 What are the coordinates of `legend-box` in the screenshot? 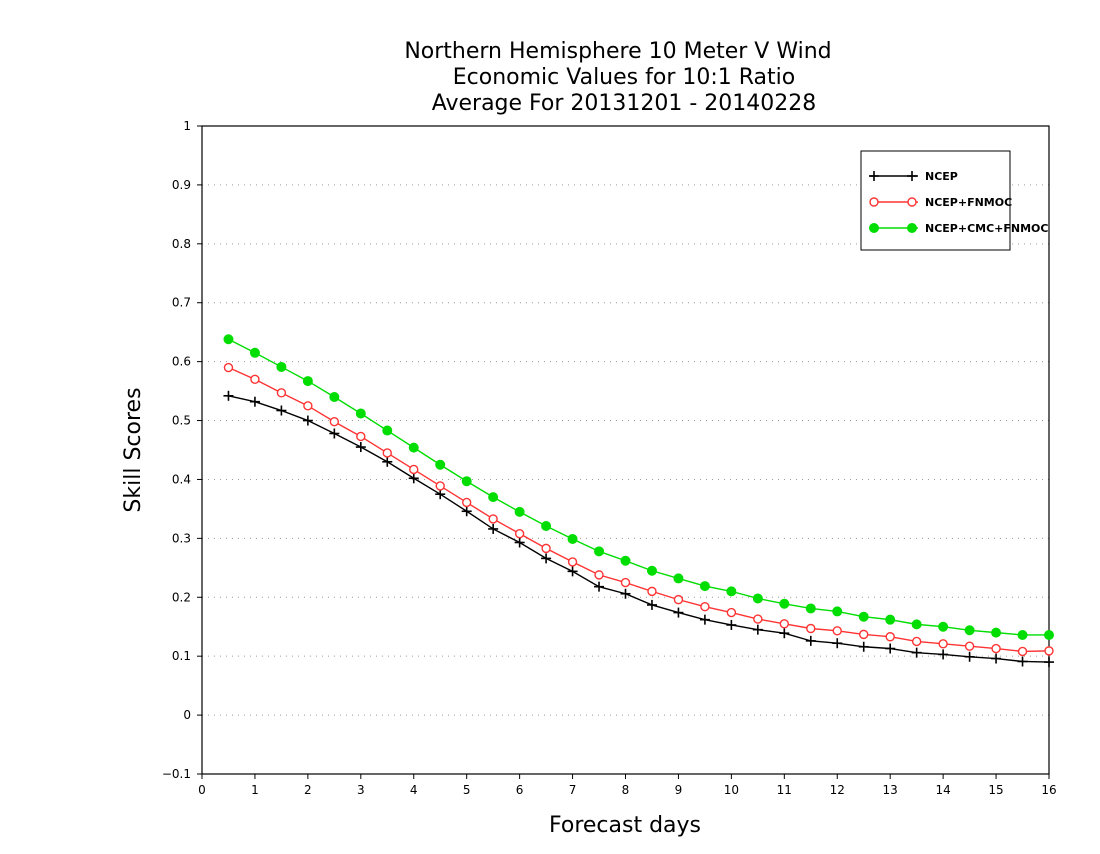 It's located at (935, 200).